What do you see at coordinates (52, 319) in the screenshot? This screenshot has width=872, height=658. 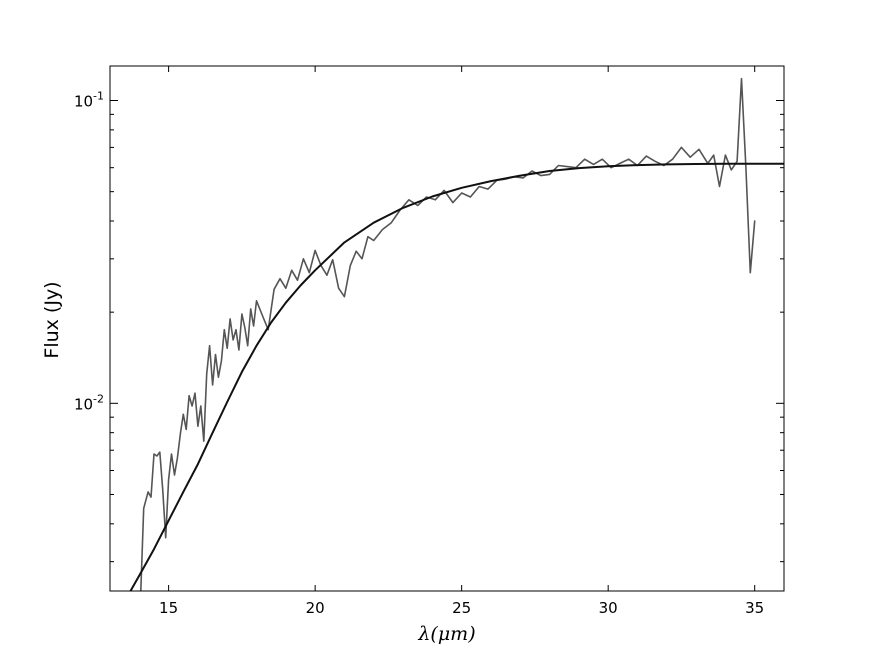 I see `y-axis-label: Flux (Jy)` at bounding box center [52, 319].